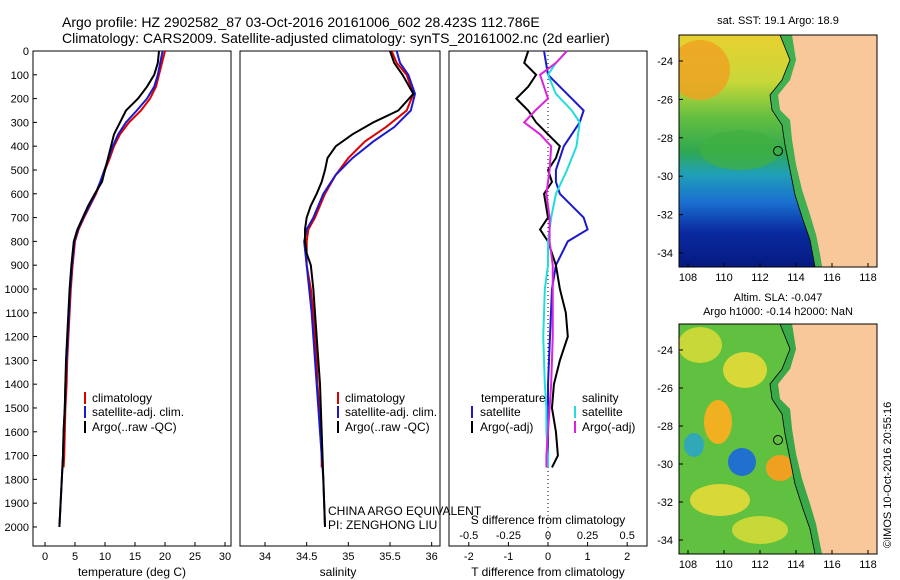 This screenshot has height=580, width=900. I want to click on depth-tick-label: 600, so click(20, 195).